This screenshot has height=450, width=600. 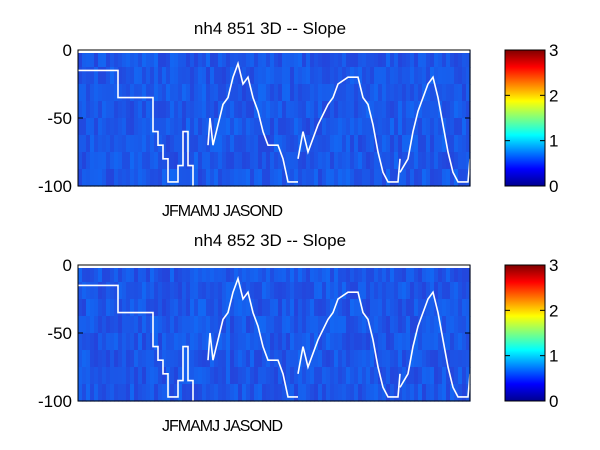 I want to click on month-label: J, so click(x=215, y=426).